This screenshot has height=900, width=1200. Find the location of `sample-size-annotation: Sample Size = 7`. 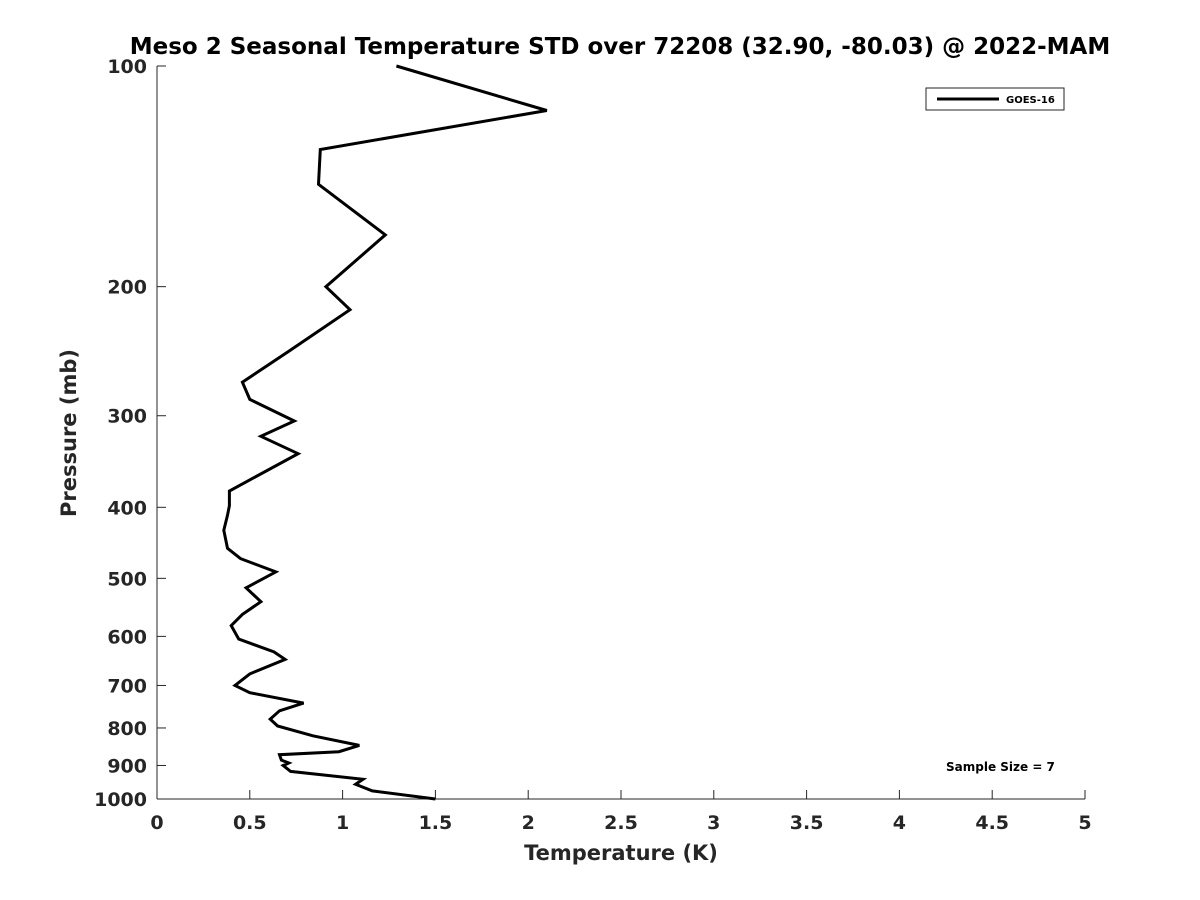

sample-size-annotation: Sample Size = 7 is located at coordinates (1000, 767).